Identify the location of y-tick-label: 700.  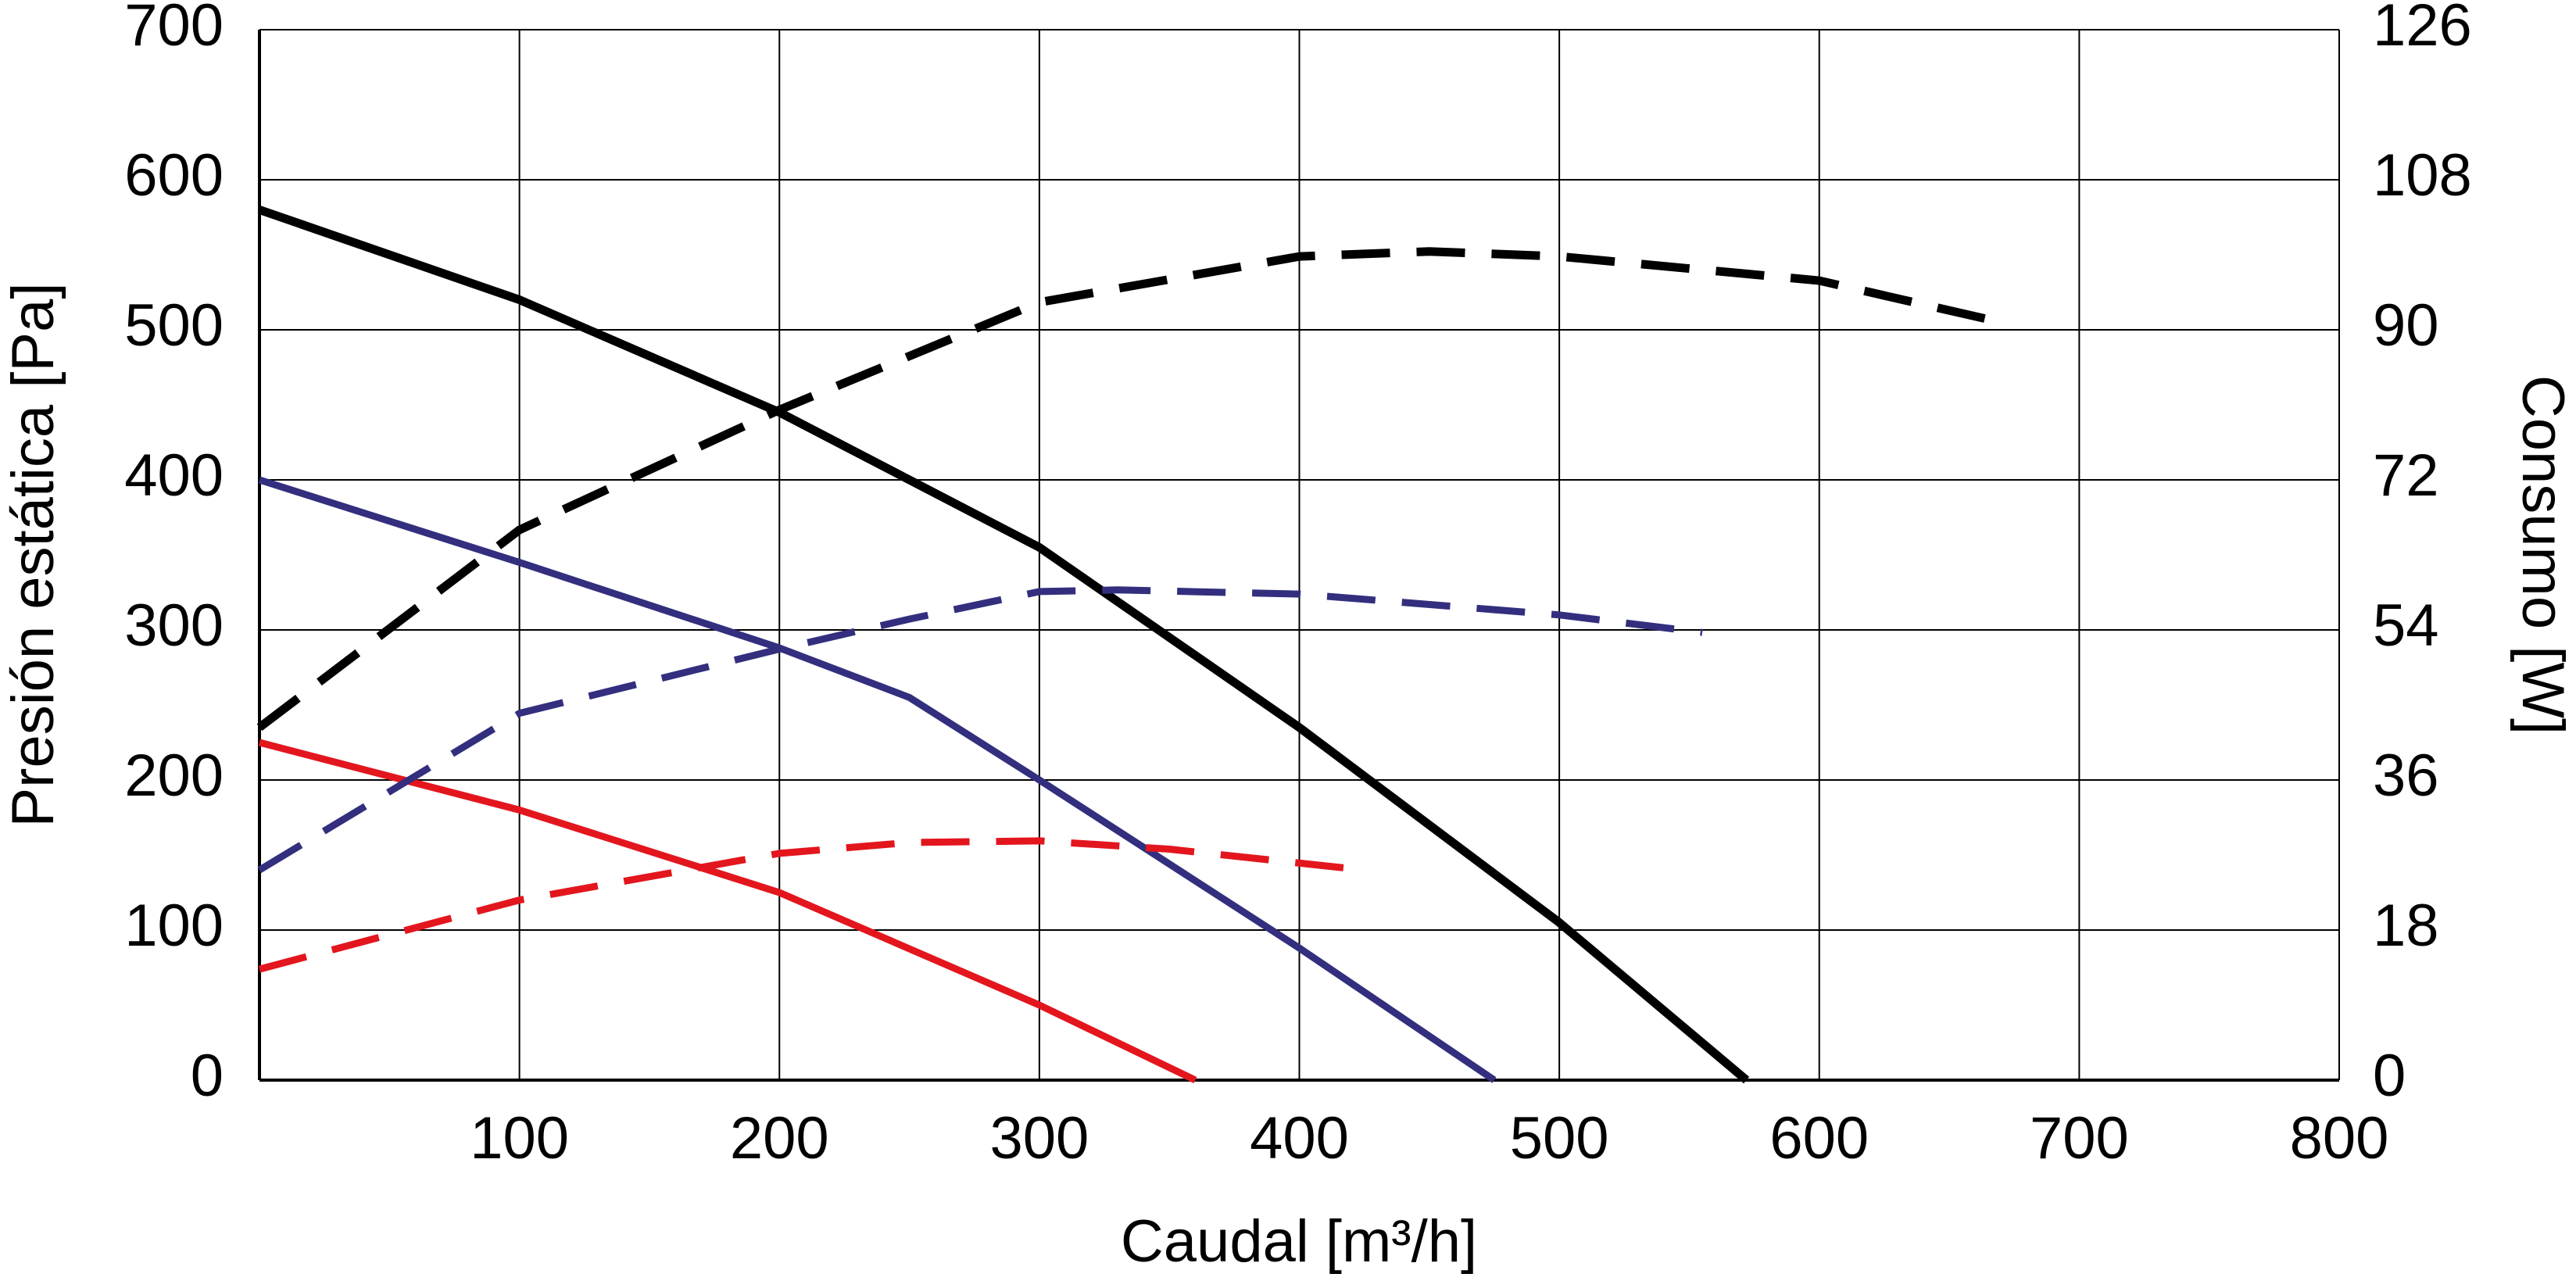
(174, 29).